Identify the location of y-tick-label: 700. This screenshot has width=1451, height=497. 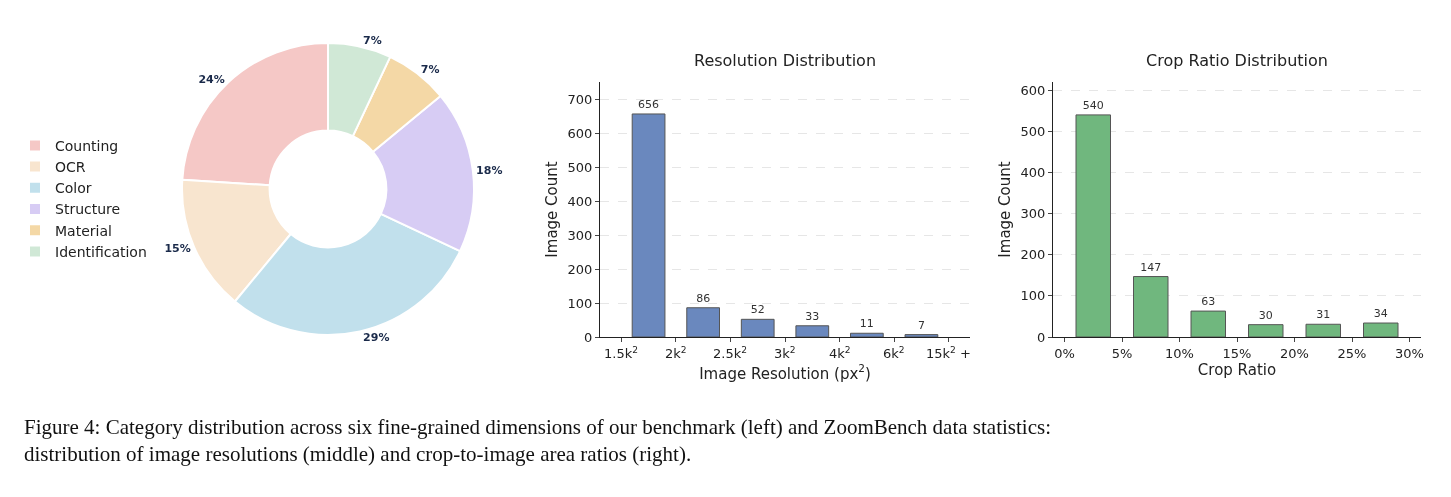
(580, 99).